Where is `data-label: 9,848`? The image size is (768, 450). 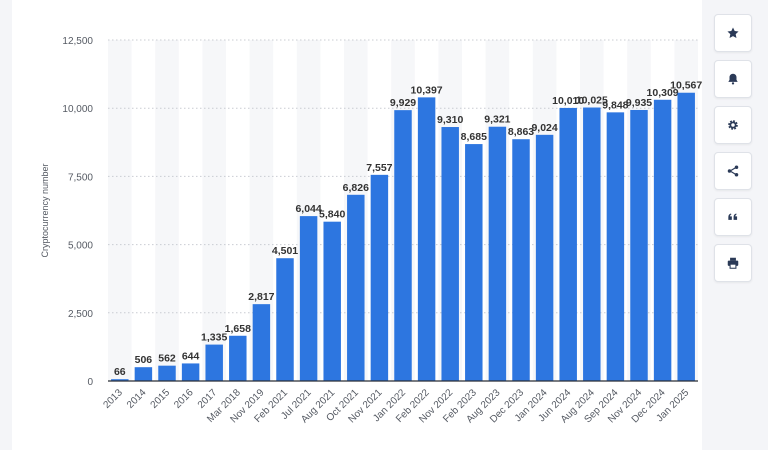 data-label: 9,848 is located at coordinates (615, 105).